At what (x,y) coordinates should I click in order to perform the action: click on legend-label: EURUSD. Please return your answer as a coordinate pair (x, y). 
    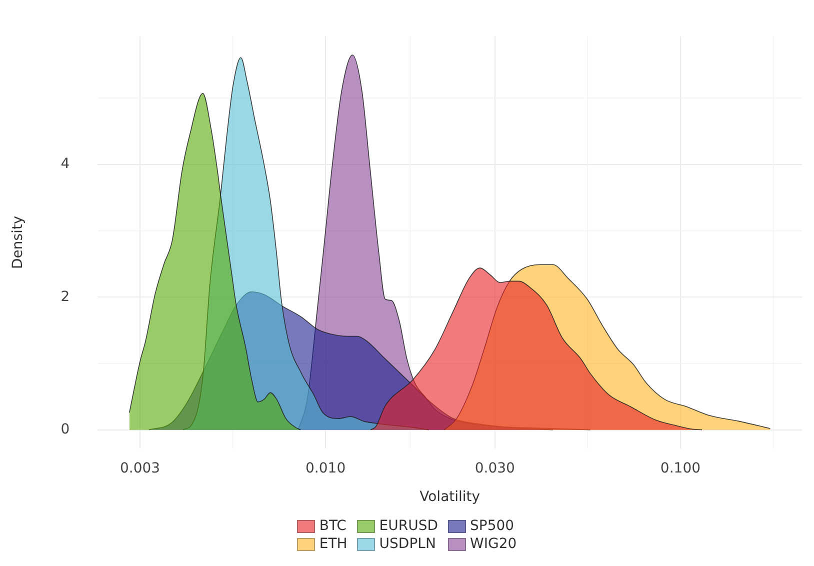
    Looking at the image, I should click on (408, 526).